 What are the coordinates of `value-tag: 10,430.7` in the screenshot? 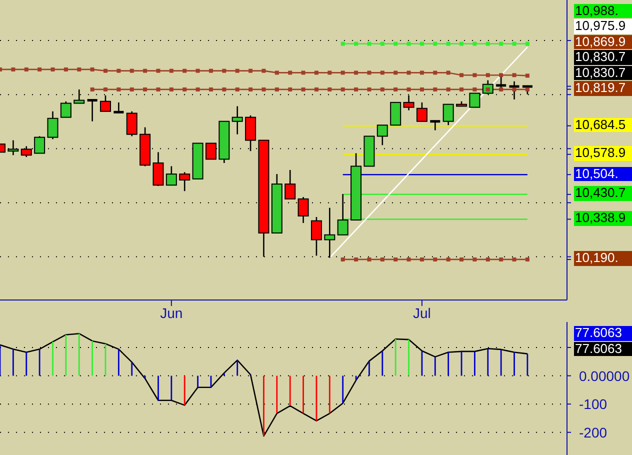 It's located at (603, 193).